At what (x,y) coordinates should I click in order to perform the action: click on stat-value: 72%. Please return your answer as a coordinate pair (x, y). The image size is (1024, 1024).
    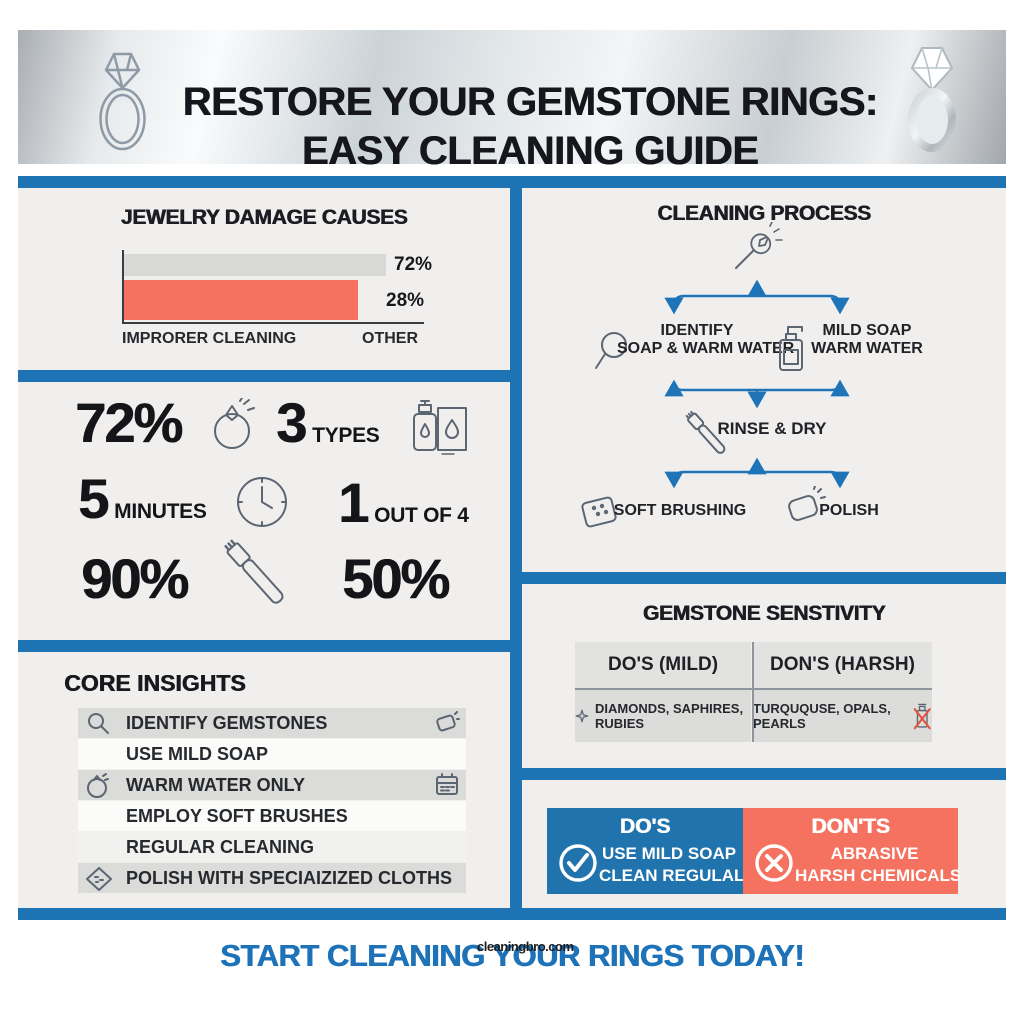
    Looking at the image, I should click on (129, 422).